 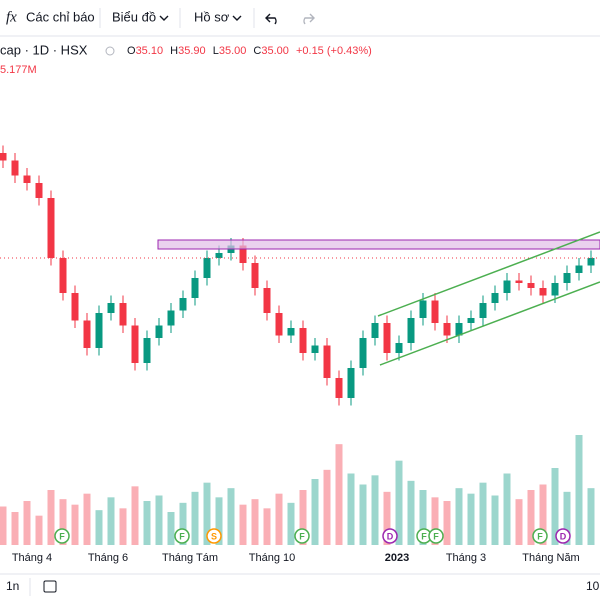 What do you see at coordinates (466, 558) in the screenshot?
I see `x-axis-label: Tháng 3` at bounding box center [466, 558].